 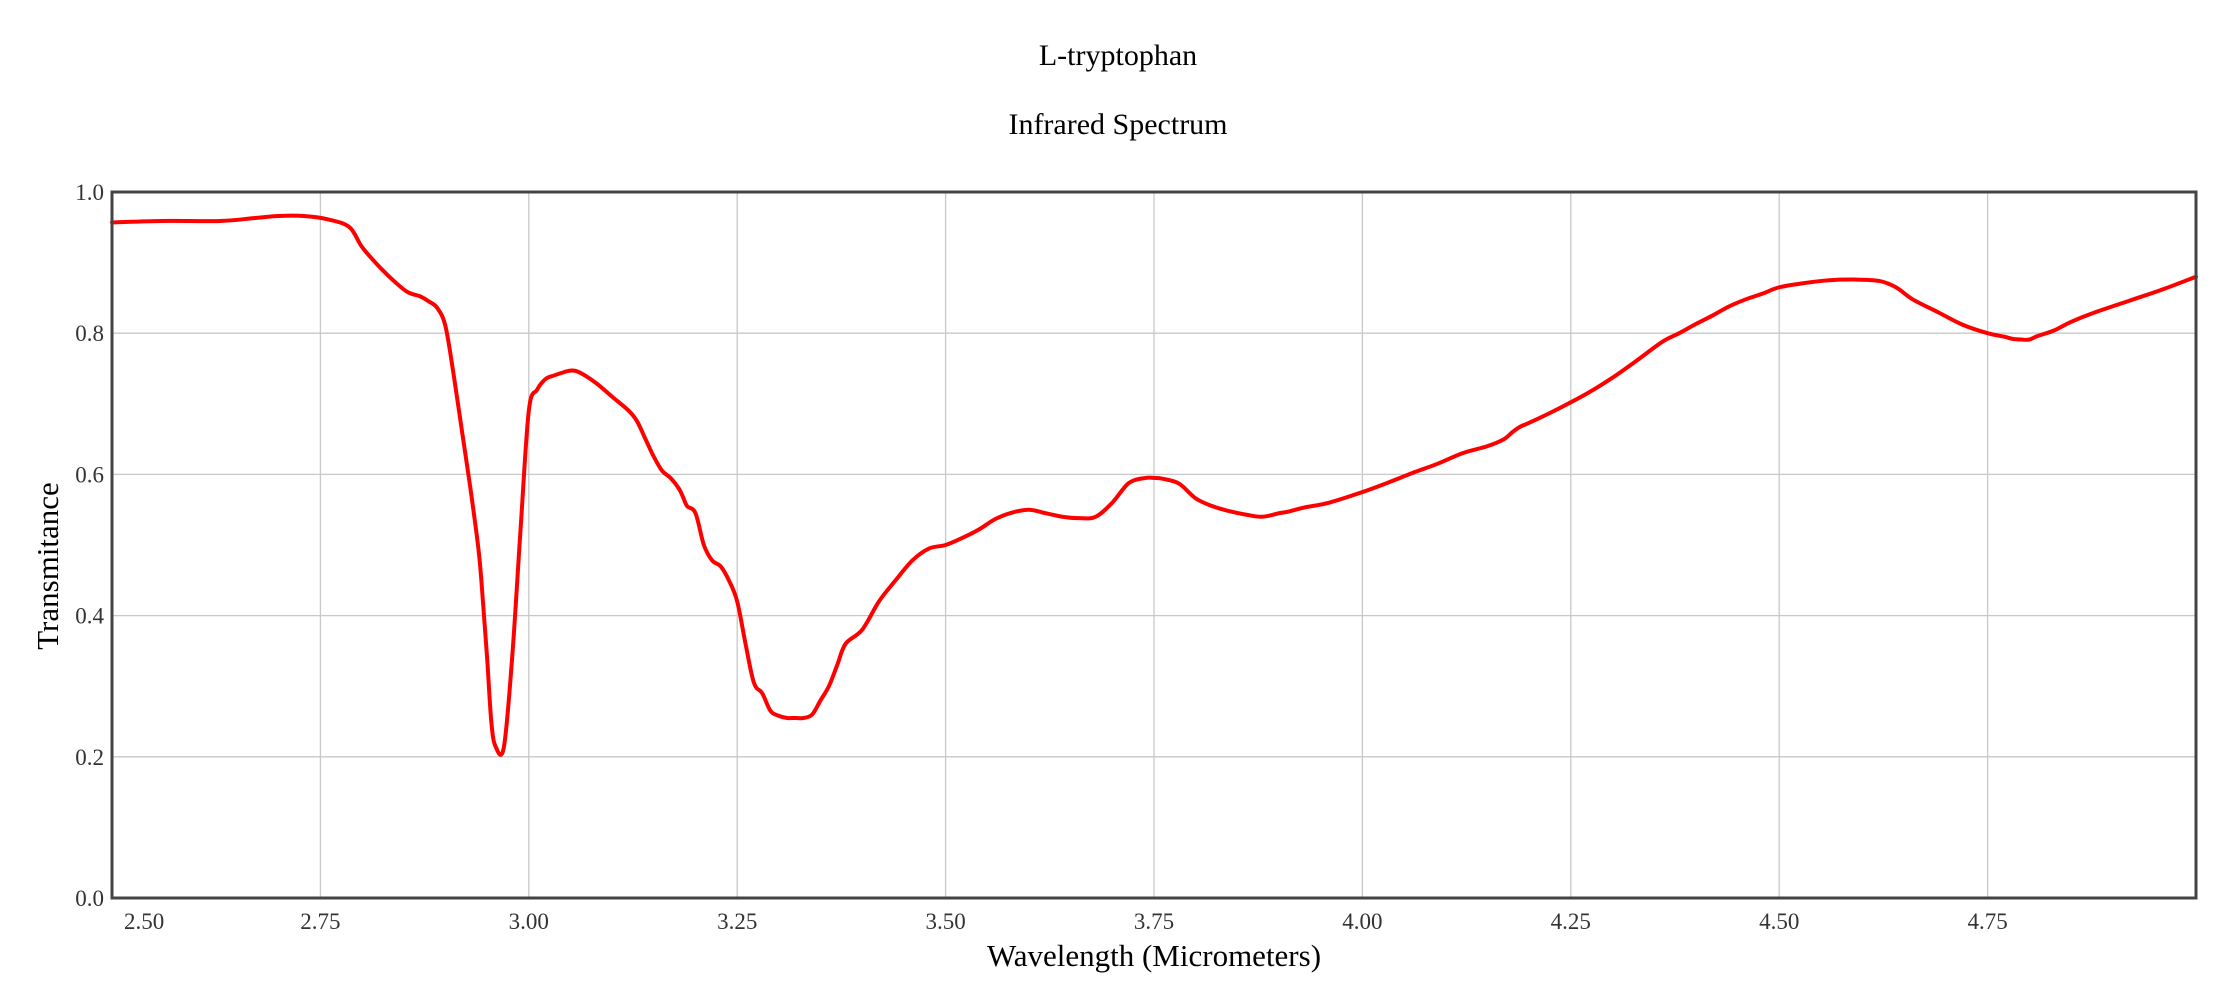 I want to click on x-tick-label: 3.25, so click(x=737, y=921).